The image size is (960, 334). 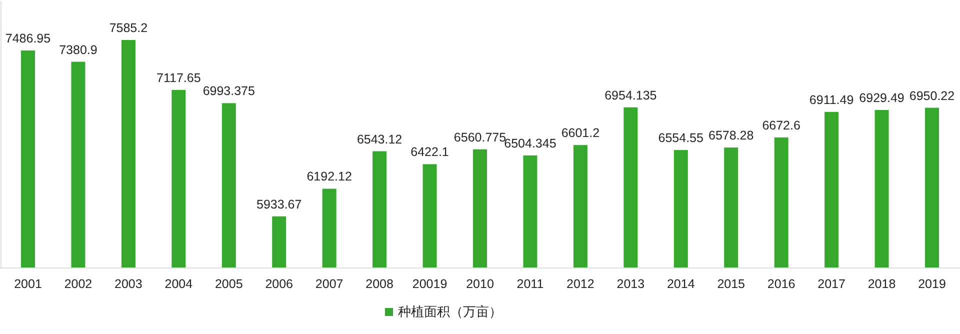 What do you see at coordinates (681, 138) in the screenshot?
I see `data-label: 6554.55` at bounding box center [681, 138].